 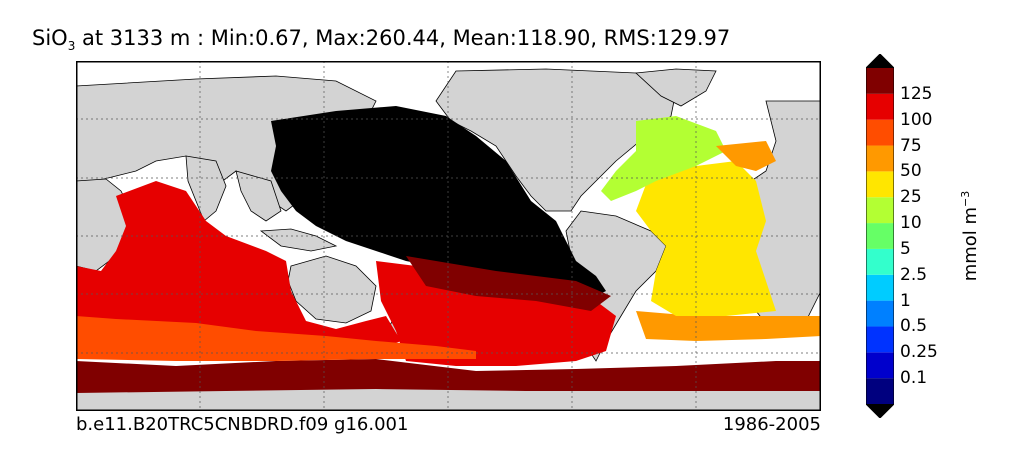 I want to click on region-pacific, so click(x=438, y=203).